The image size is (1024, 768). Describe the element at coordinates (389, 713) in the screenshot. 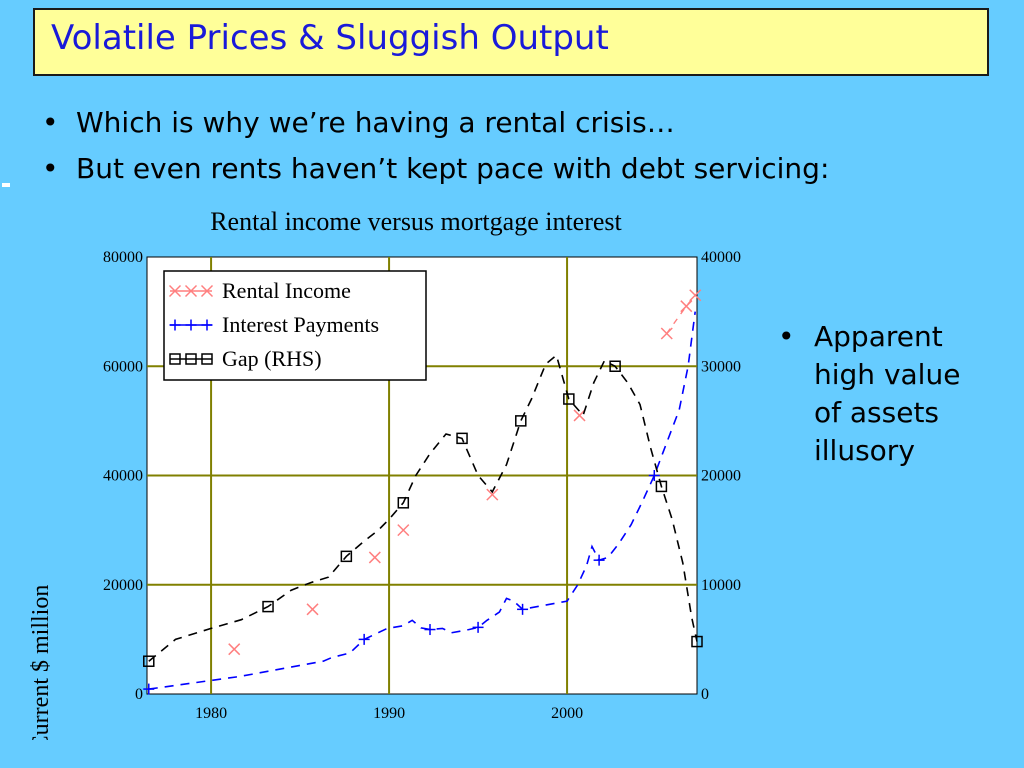

I see `x-tick-label: 1990` at that location.